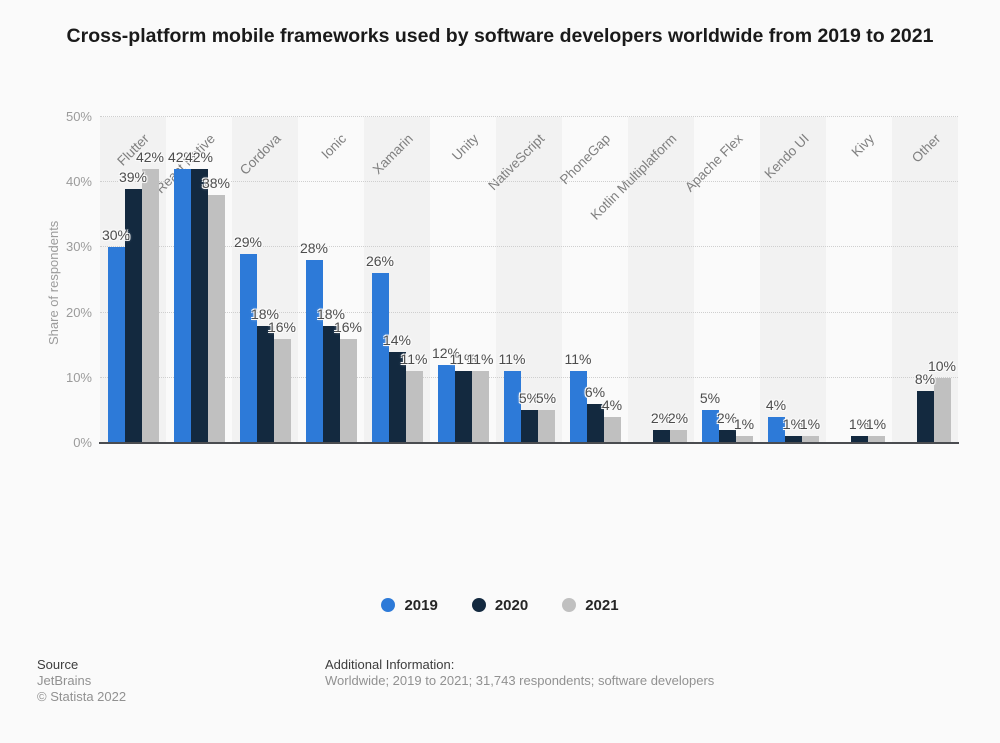 The width and height of the screenshot is (1000, 743). I want to click on bar-2020-kotlin-multiplatform, so click(661, 436).